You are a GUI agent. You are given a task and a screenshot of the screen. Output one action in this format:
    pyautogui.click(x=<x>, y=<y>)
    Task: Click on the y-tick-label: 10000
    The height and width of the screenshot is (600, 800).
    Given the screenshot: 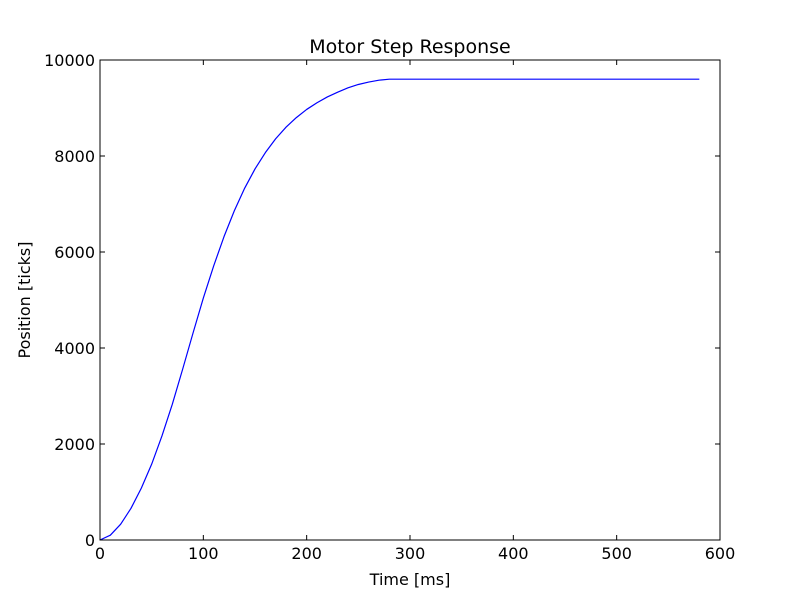 What is the action you would take?
    pyautogui.click(x=69, y=60)
    